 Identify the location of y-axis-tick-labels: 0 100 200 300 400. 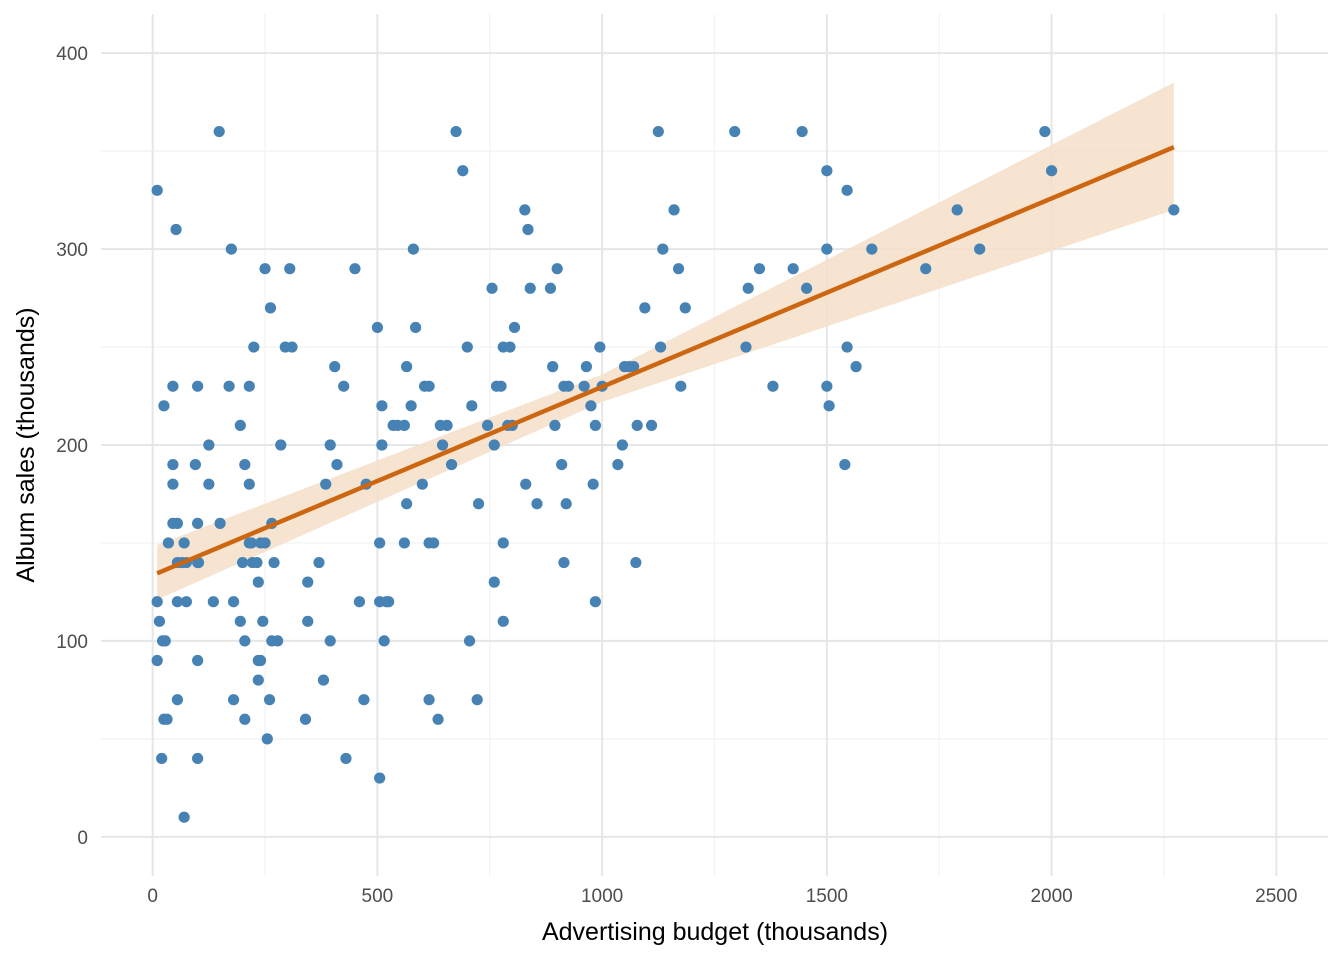
(72, 446).